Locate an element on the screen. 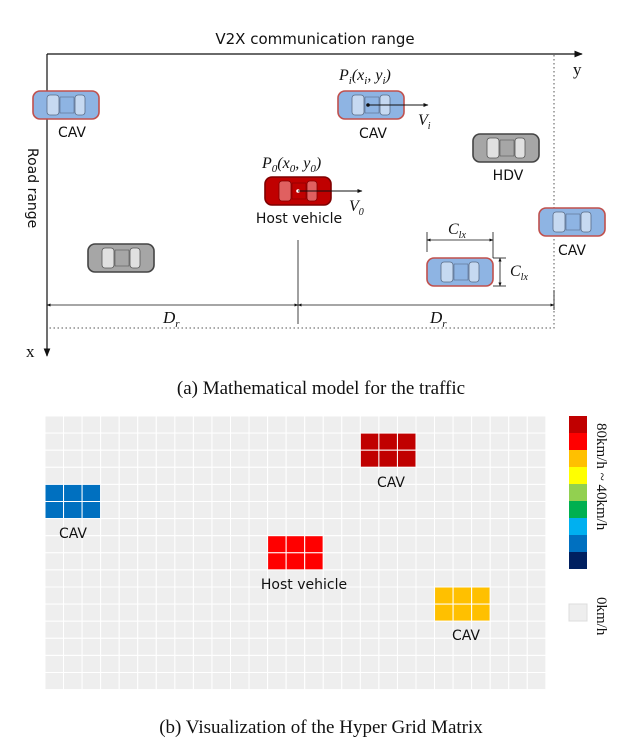 Image resolution: width=643 pixels, height=749 pixels. host-vehicle-label: Host vehicle is located at coordinates (299, 219).